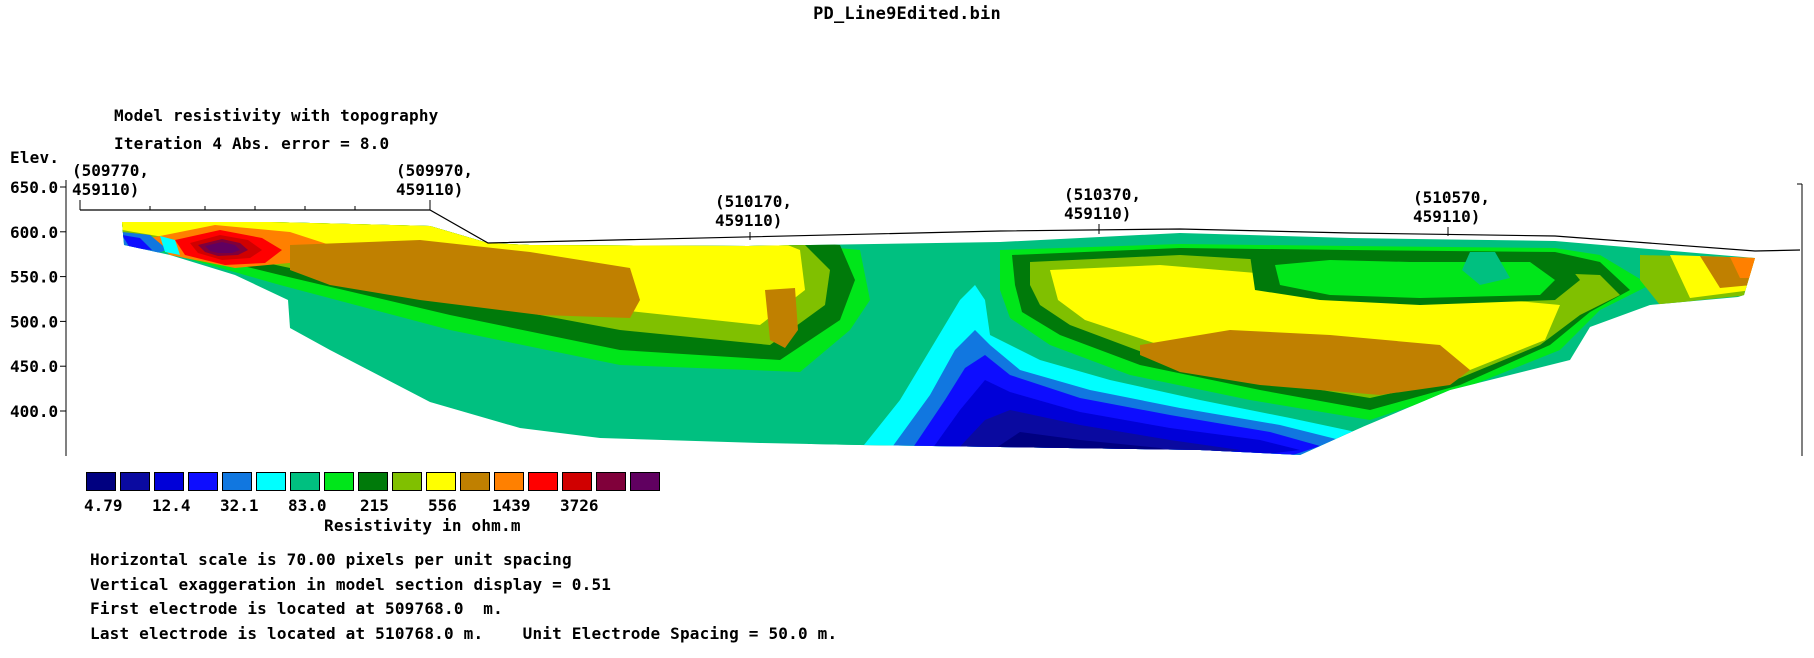 The image size is (1814, 658). I want to click on section-title: Model resistivity with topography, so click(276, 115).